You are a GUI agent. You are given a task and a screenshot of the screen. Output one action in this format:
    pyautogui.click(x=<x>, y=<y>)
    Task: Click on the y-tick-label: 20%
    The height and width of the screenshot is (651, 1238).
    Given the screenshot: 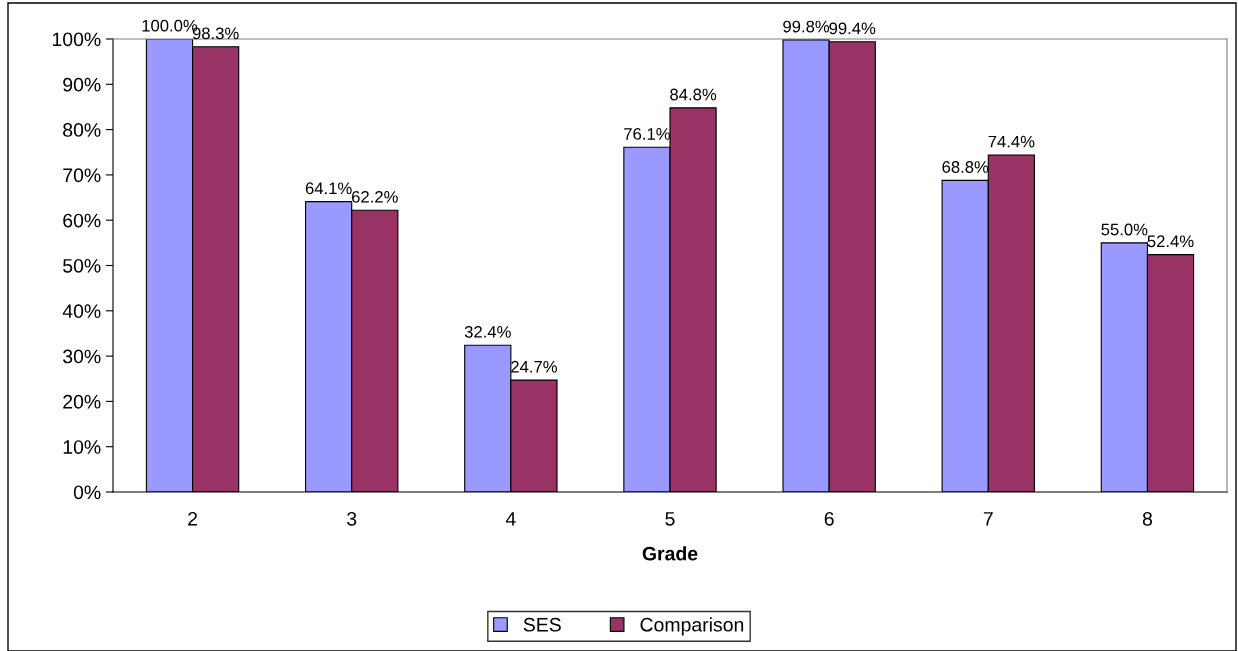 What is the action you would take?
    pyautogui.click(x=82, y=401)
    